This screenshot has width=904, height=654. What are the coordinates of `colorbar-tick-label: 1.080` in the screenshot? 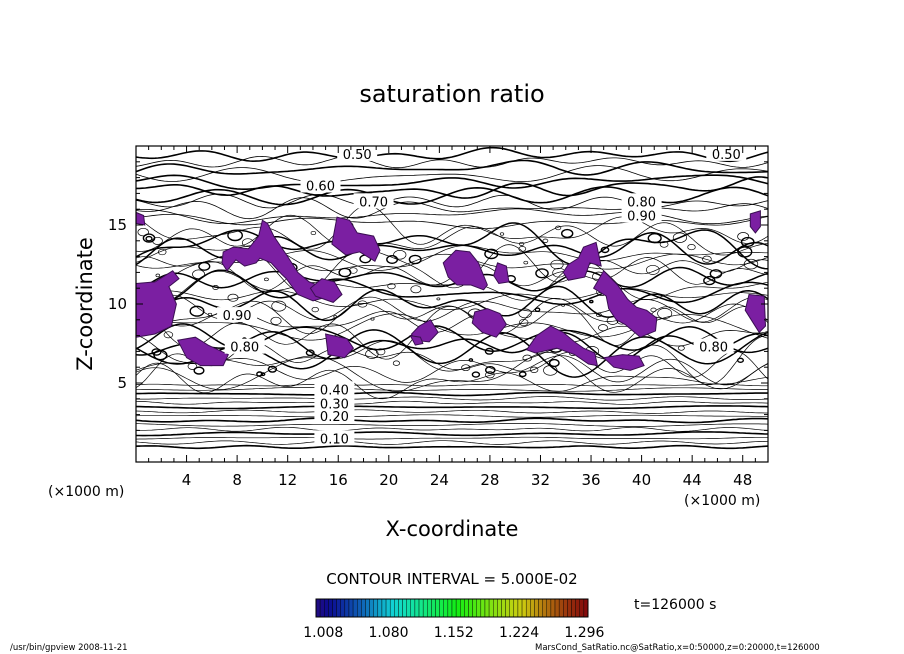 It's located at (388, 633).